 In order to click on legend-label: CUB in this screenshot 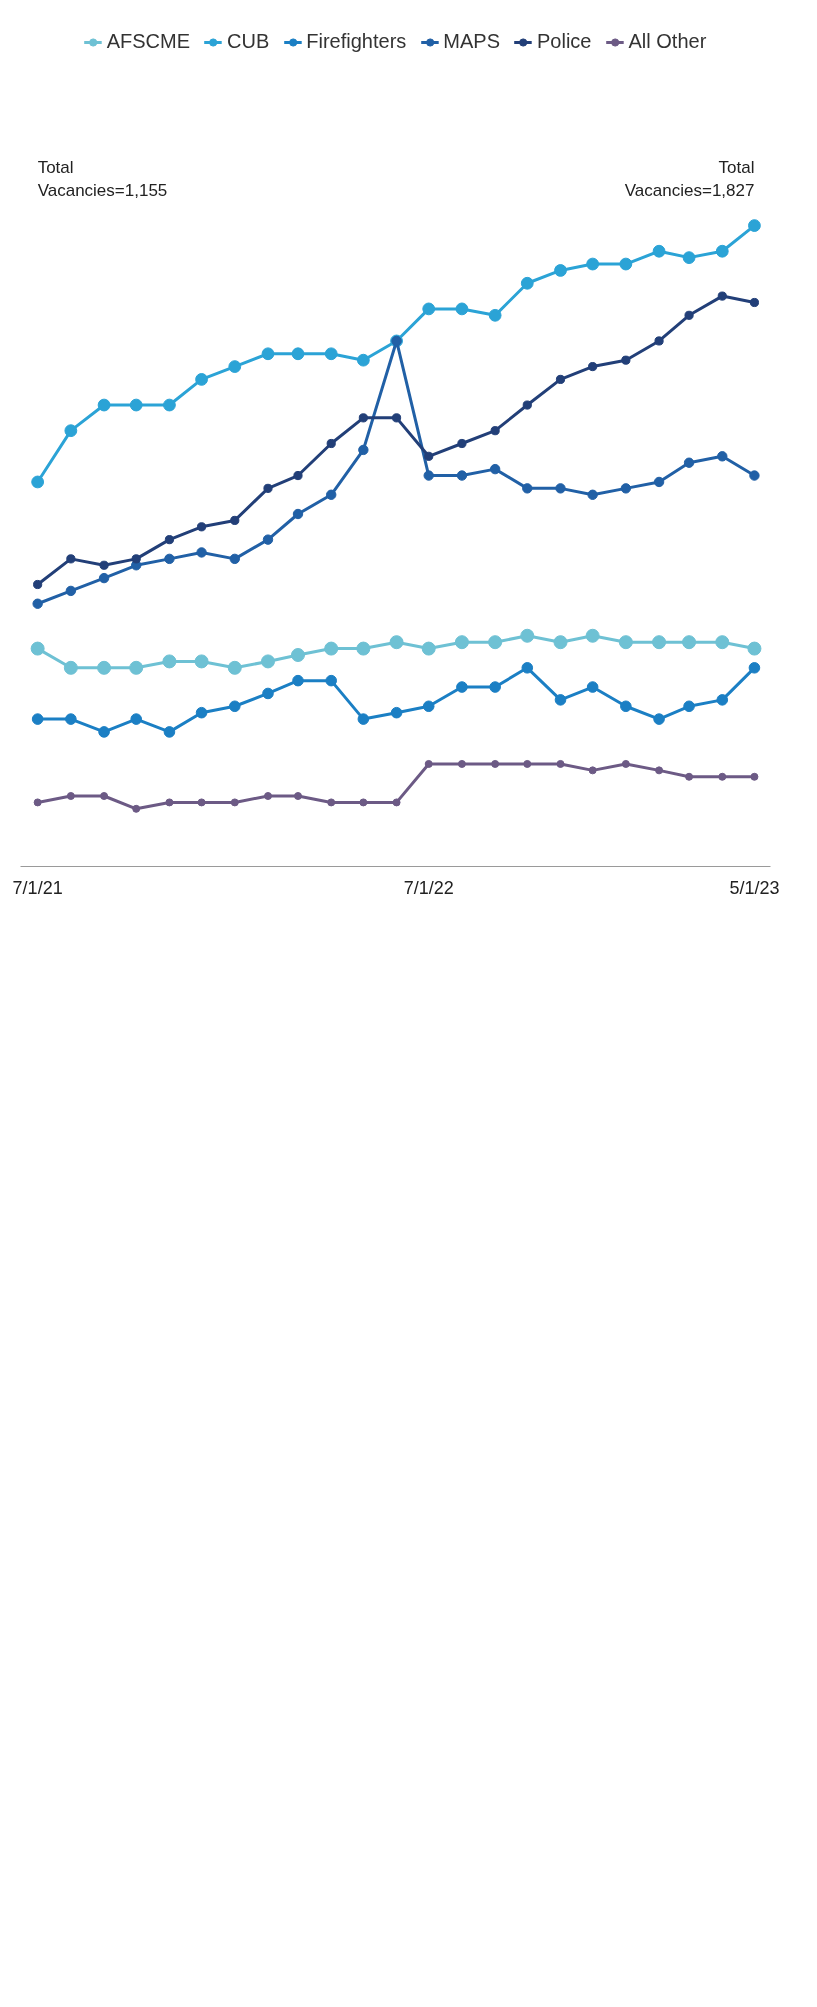, I will do `click(248, 41)`.